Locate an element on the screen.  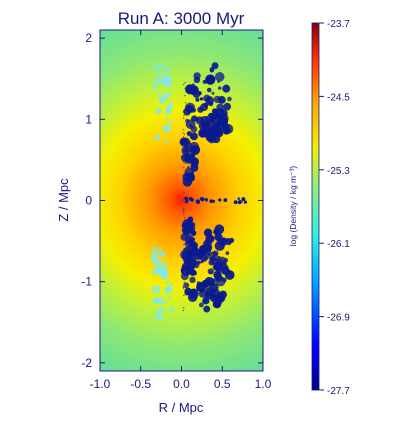
x-tick-label: -1.0 is located at coordinates (100, 384).